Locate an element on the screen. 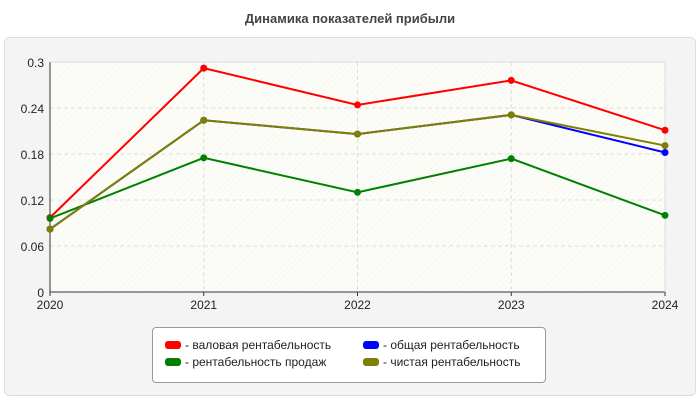 The width and height of the screenshot is (700, 400). x-tick-label: 2024 is located at coordinates (665, 305).